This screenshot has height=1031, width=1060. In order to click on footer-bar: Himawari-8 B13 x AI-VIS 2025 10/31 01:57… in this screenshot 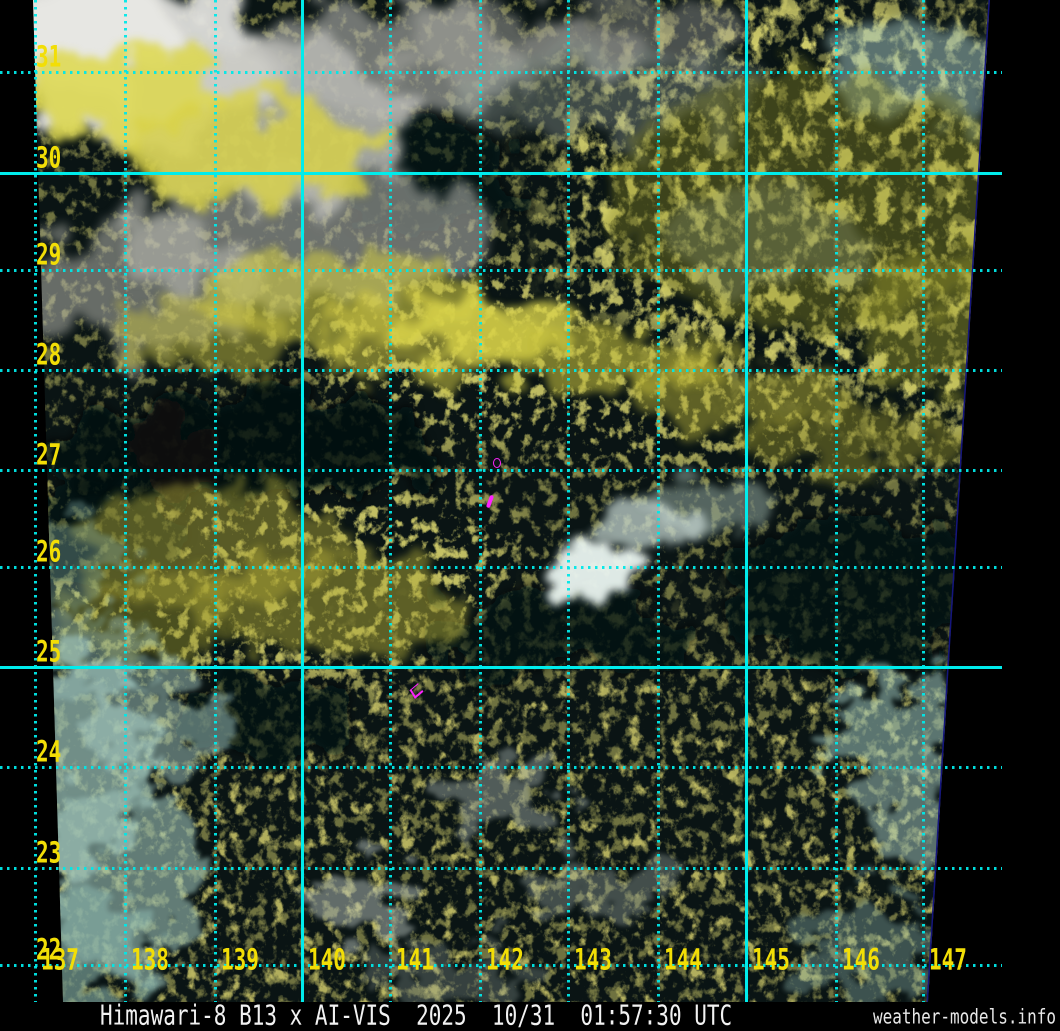, I will do `click(530, 1016)`.